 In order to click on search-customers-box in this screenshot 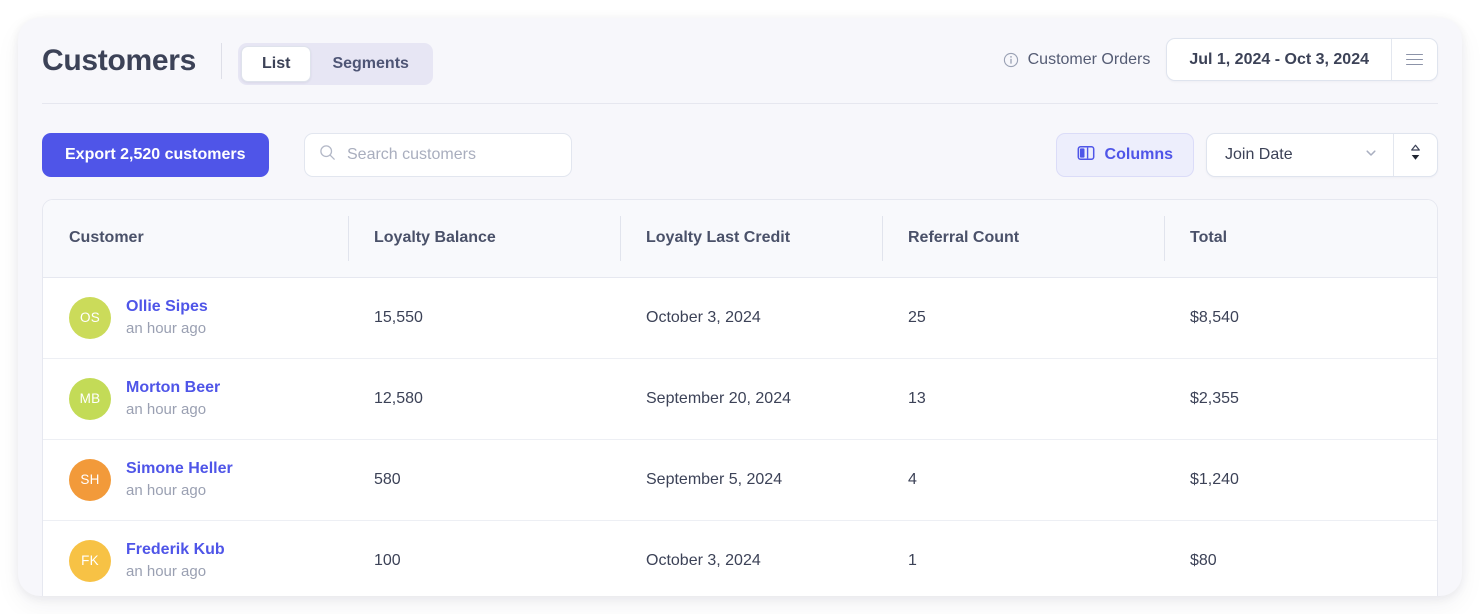, I will do `click(438, 155)`.